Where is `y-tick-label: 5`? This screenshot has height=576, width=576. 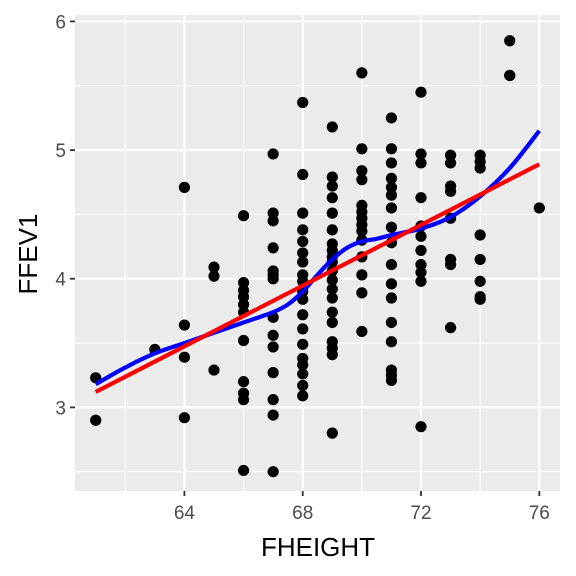 y-tick-label: 5 is located at coordinates (60, 151).